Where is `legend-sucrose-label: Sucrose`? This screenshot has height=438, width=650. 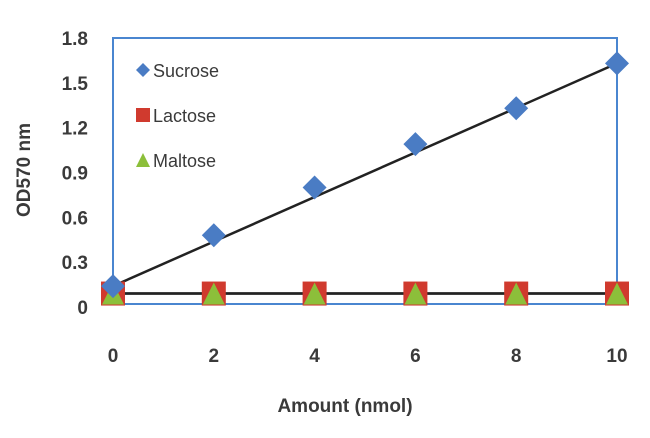 legend-sucrose-label: Sucrose is located at coordinates (186, 71).